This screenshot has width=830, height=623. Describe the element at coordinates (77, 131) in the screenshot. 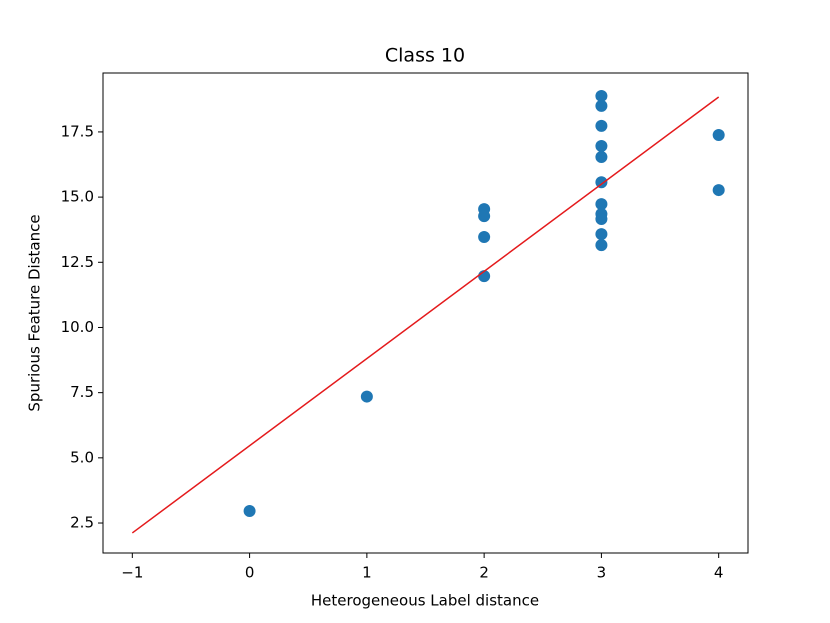

I see `y-tick-label: 17.5` at that location.